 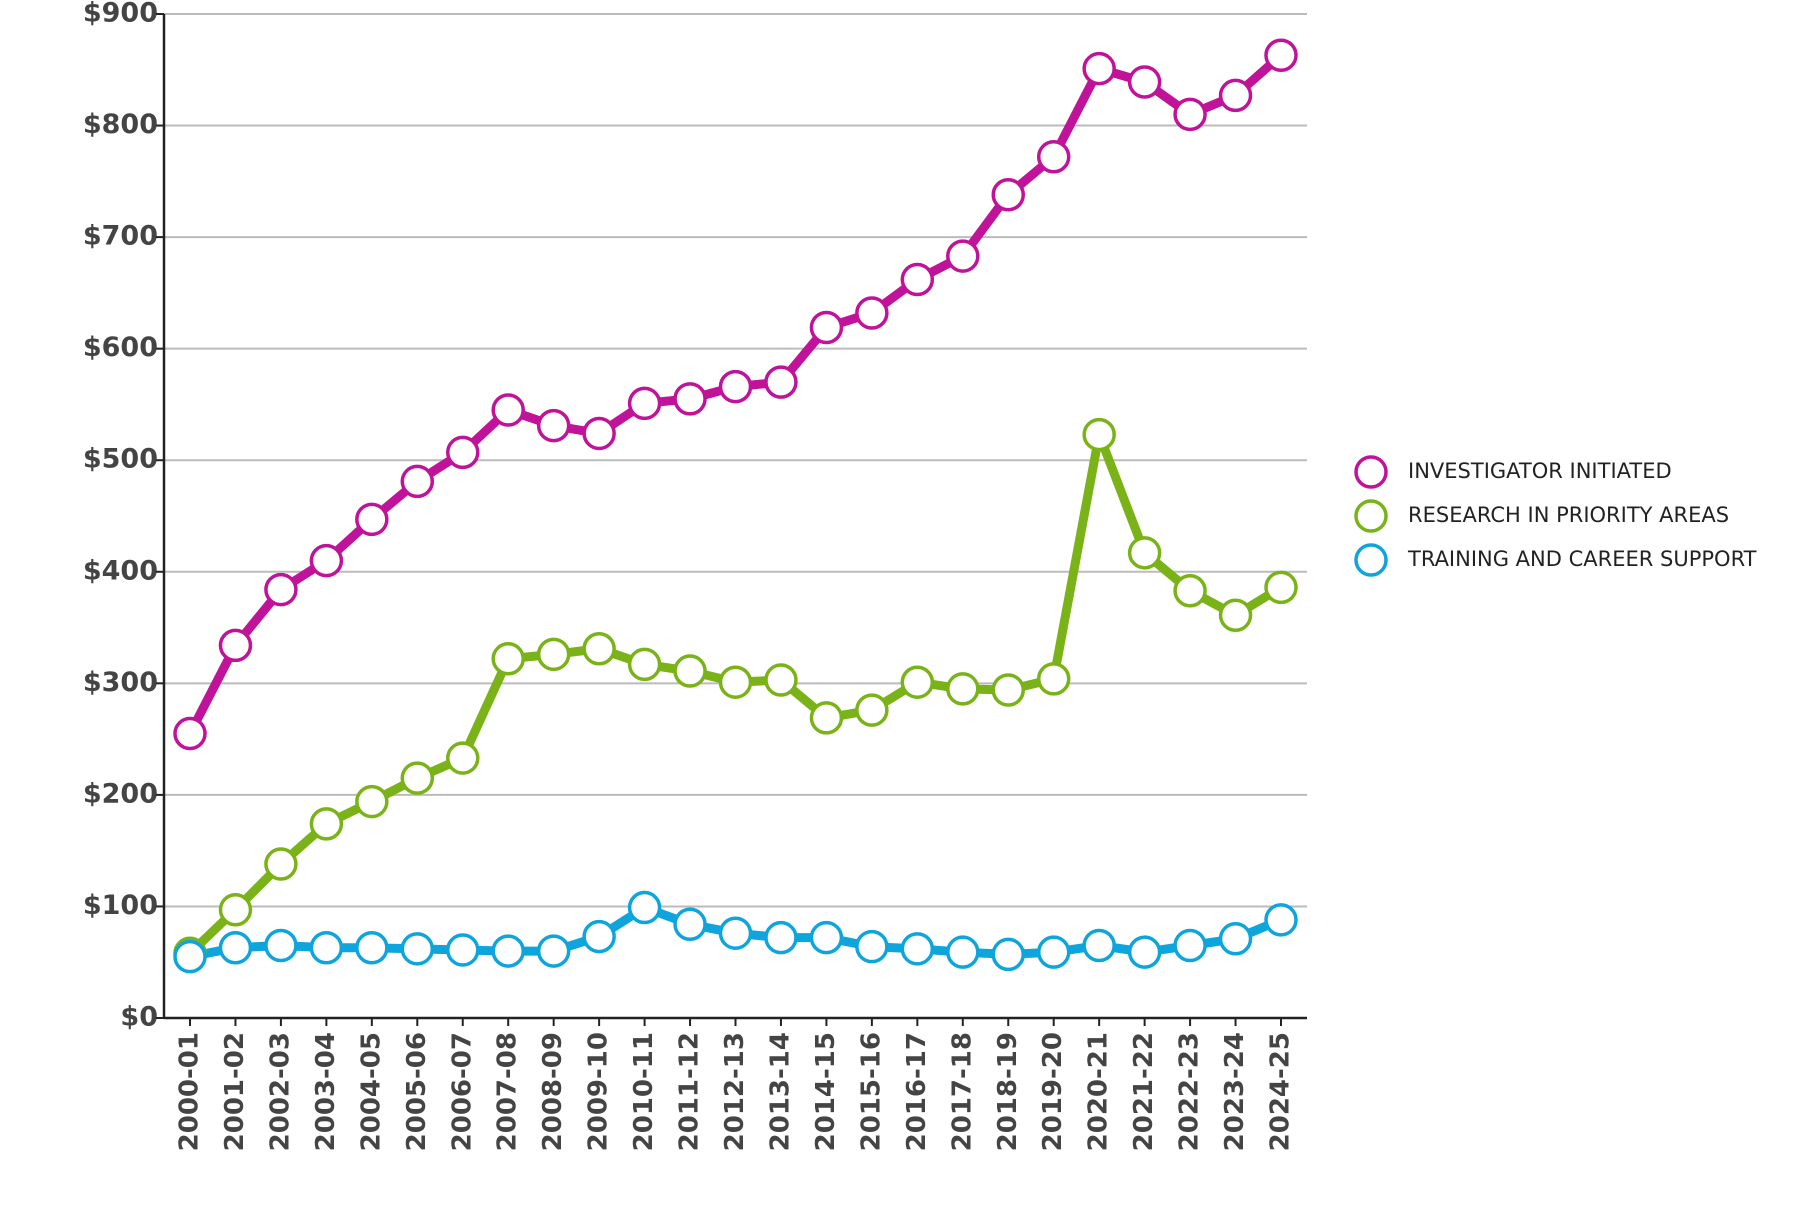 I want to click on x-tick-label: 2022-23, so click(x=1190, y=1091).